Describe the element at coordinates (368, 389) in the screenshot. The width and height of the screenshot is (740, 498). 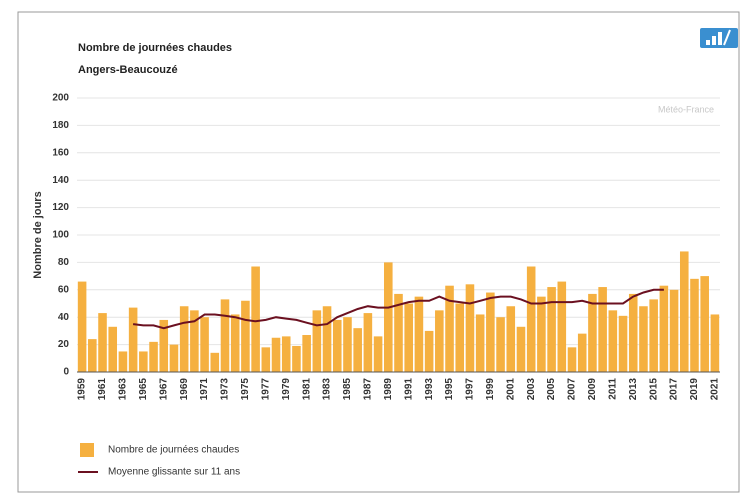
I see `x-tick-label: 1987` at that location.